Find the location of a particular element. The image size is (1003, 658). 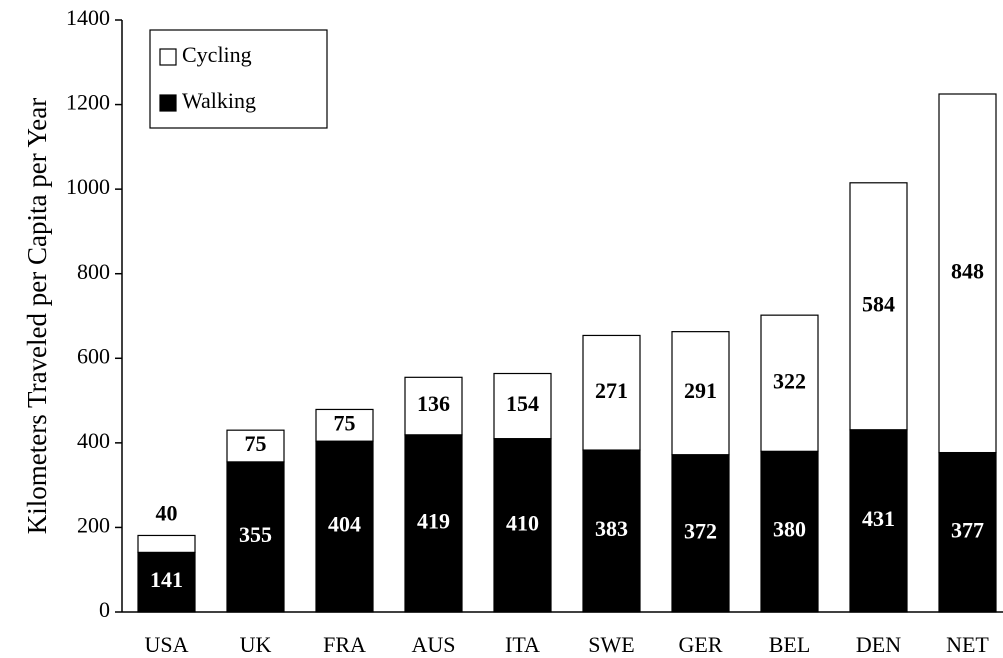

y-tick-label: 800 is located at coordinates (93, 271).